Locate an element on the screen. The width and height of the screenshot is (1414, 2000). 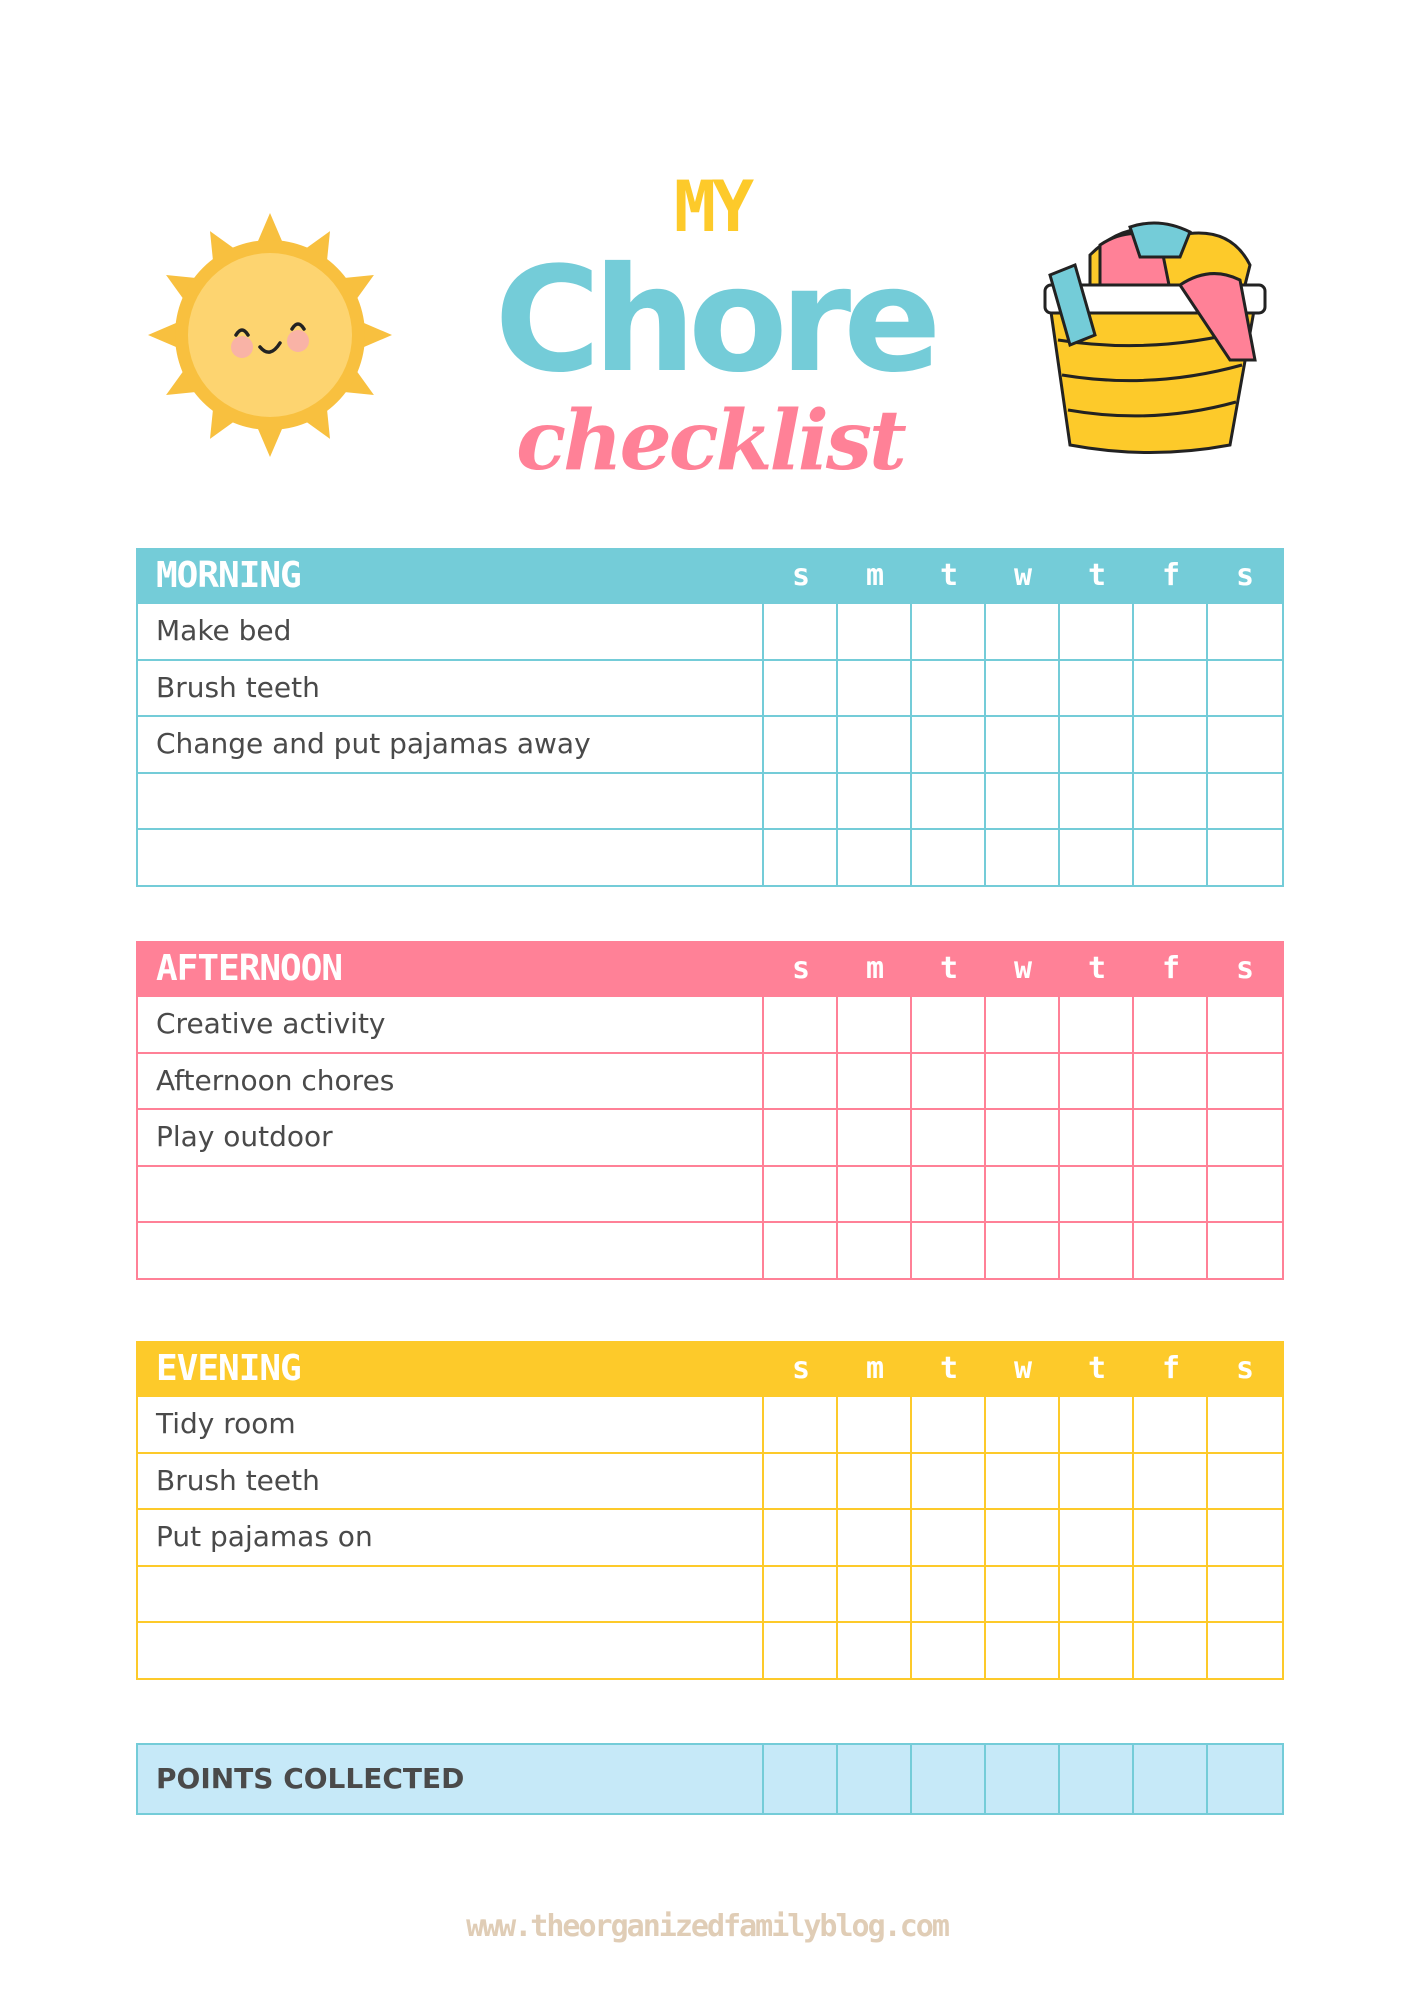
task-label: Play outdoor is located at coordinates (451, 1137).